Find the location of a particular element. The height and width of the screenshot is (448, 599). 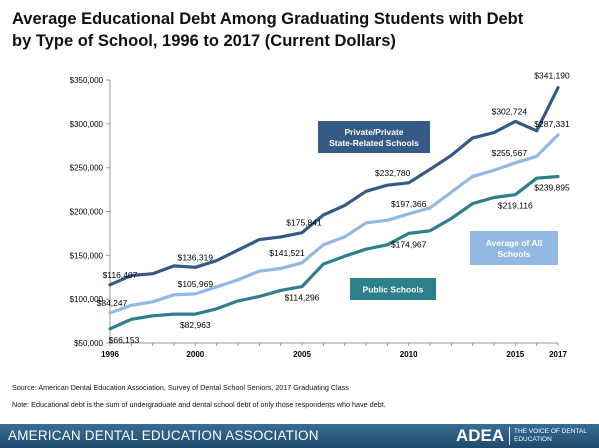

data-label-private: $175,841 is located at coordinates (304, 223).